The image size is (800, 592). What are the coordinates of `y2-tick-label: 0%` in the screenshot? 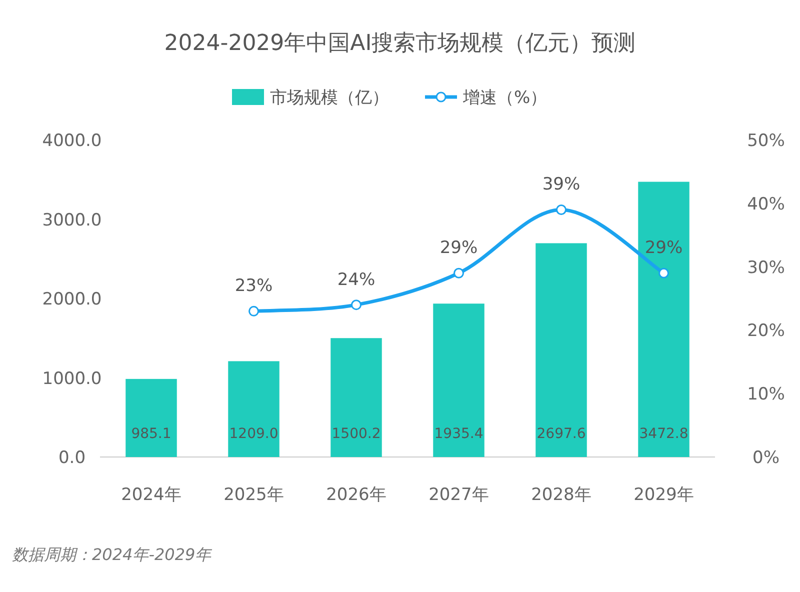 It's located at (766, 458).